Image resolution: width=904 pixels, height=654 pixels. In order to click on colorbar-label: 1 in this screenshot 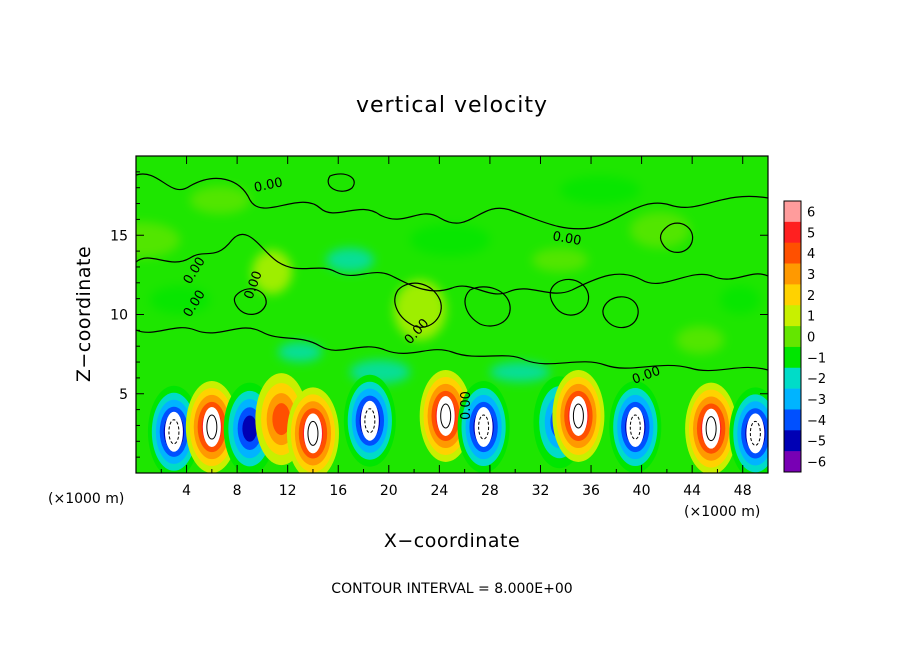, I will do `click(811, 317)`.